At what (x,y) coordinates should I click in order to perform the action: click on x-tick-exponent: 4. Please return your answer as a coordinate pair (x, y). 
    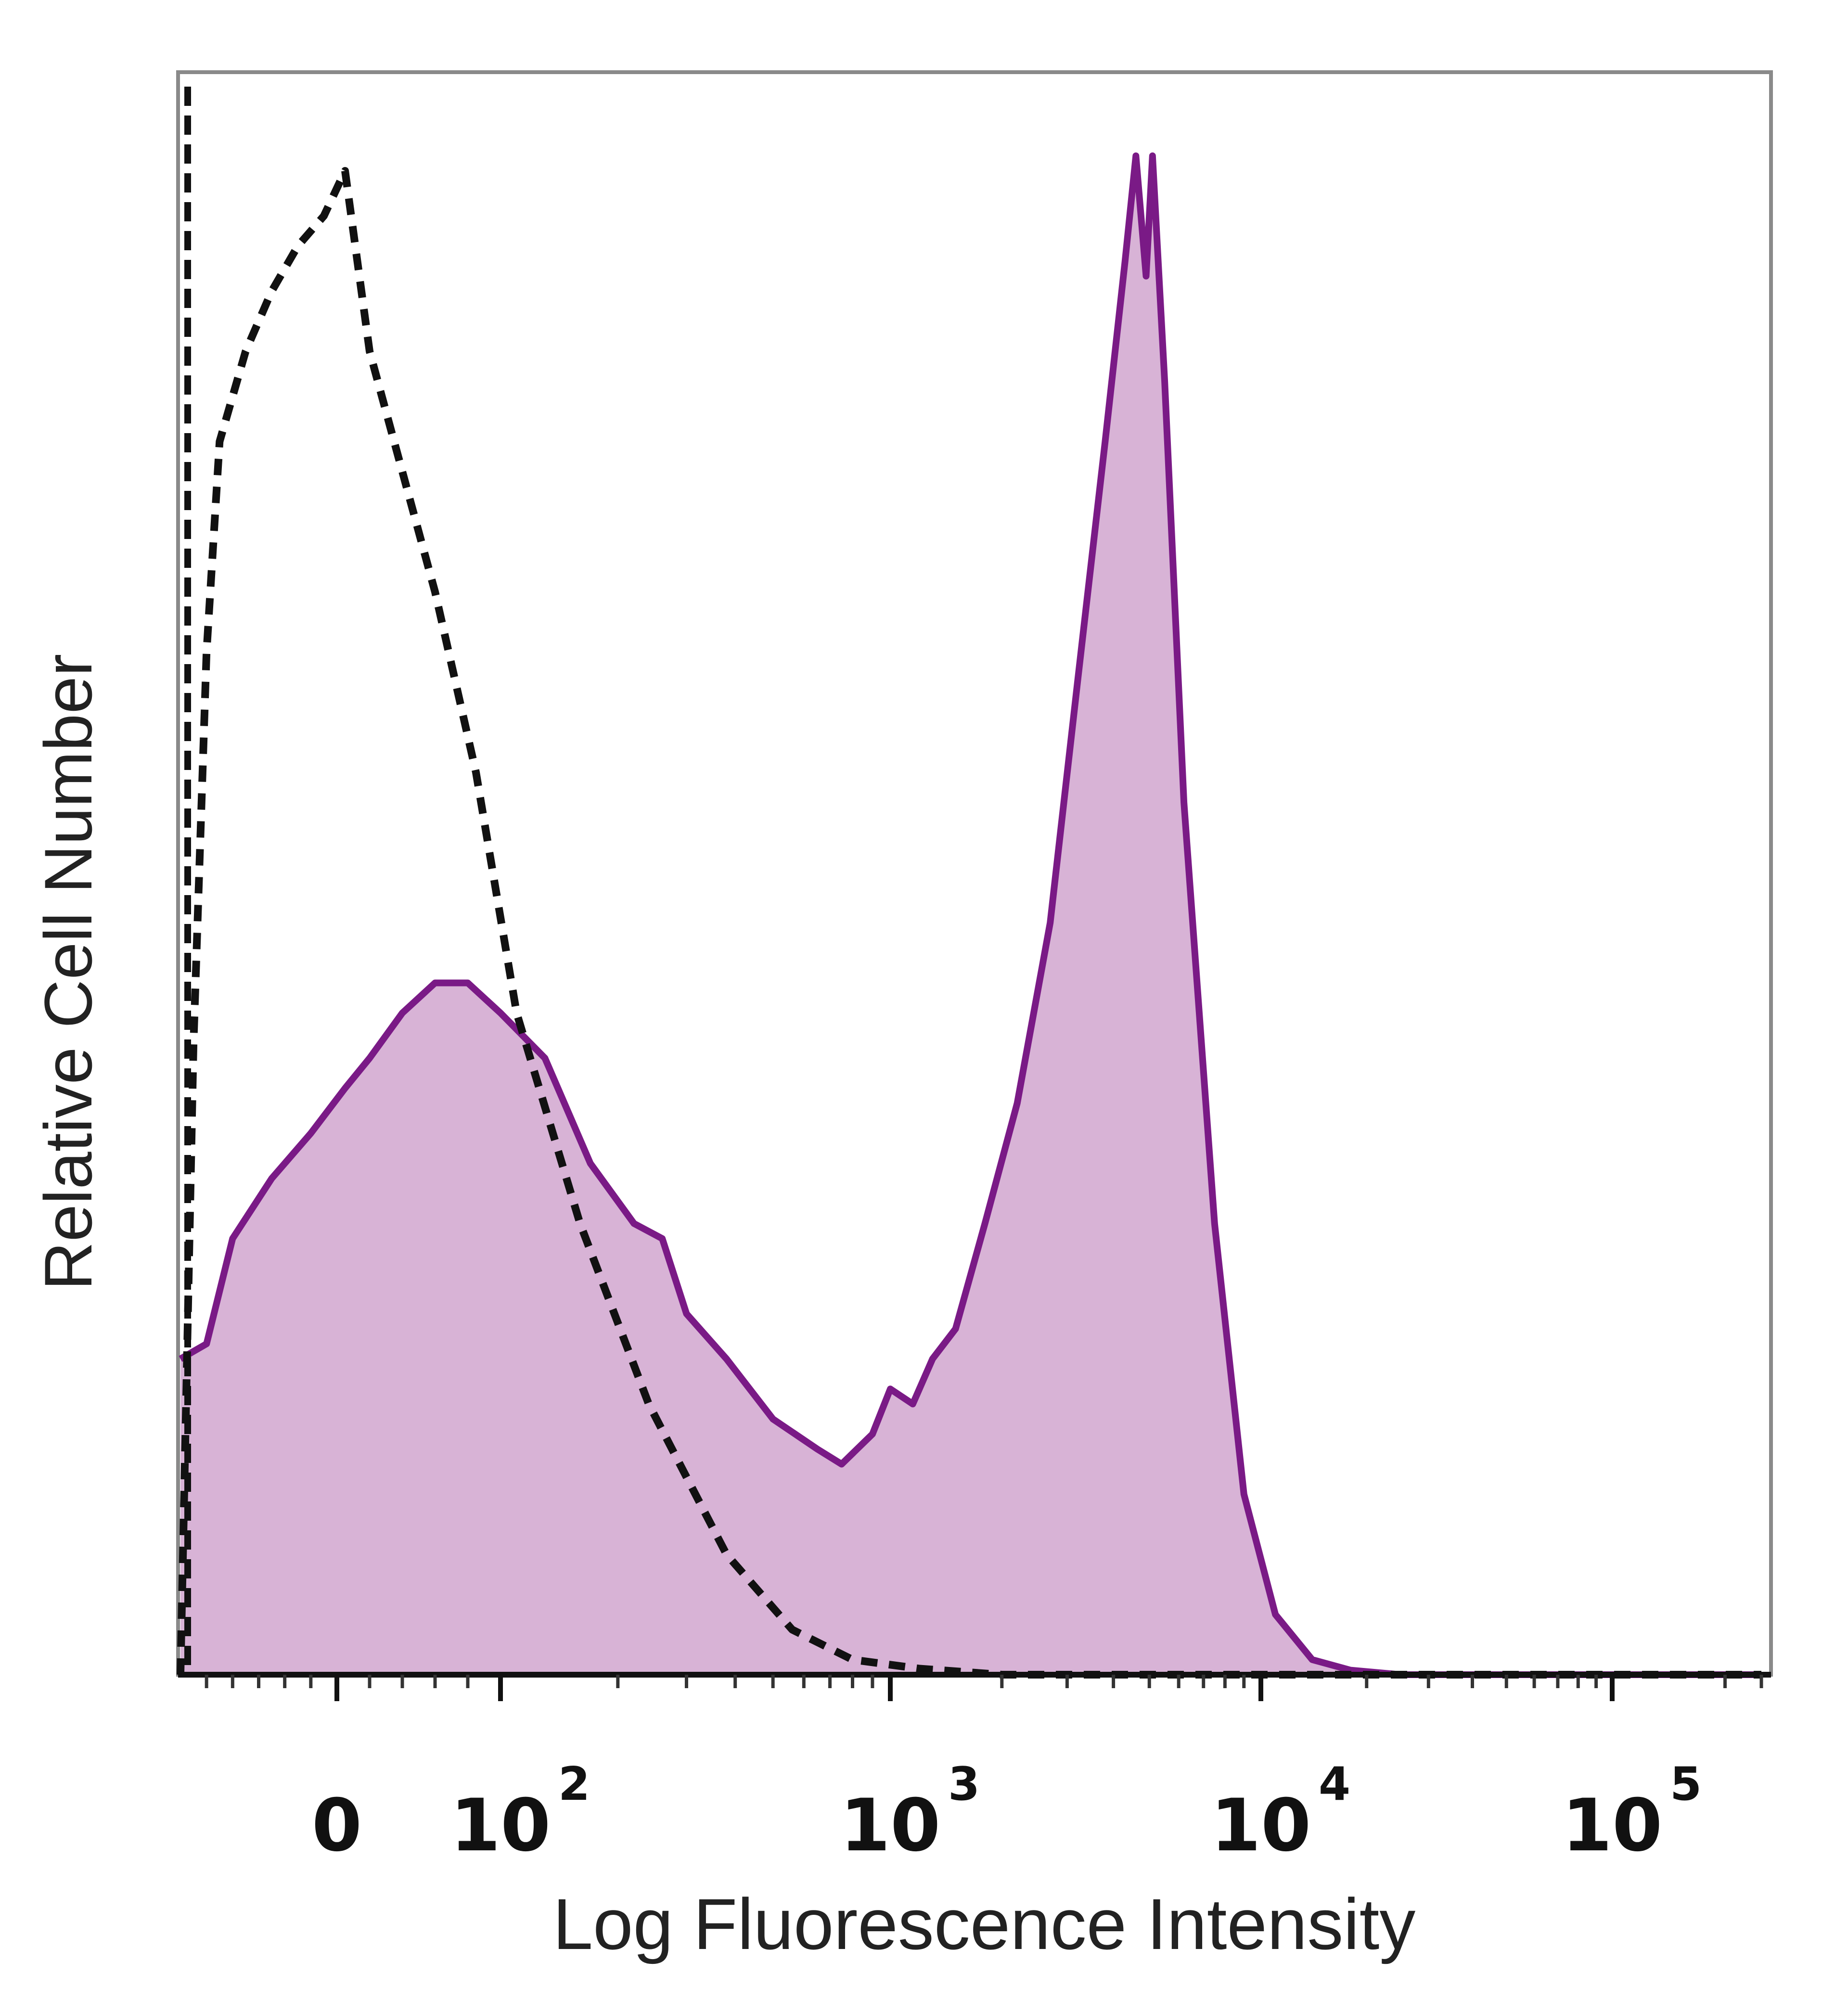
    Looking at the image, I should click on (1334, 1784).